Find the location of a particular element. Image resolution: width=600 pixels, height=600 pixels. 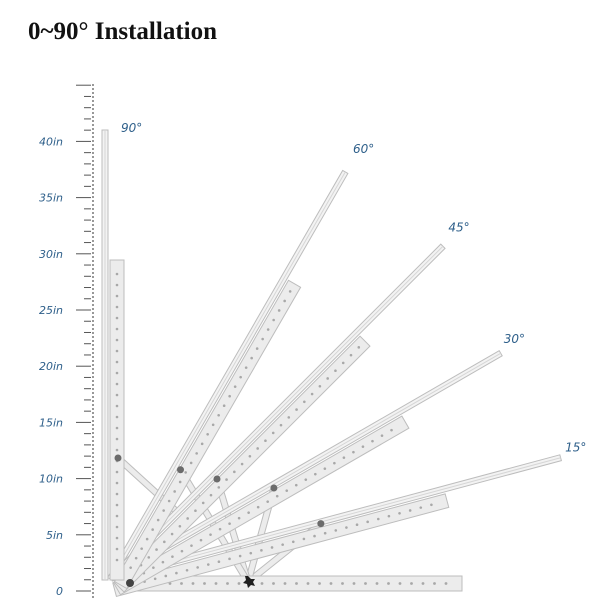

rail-channel is located at coordinates (261, 505).